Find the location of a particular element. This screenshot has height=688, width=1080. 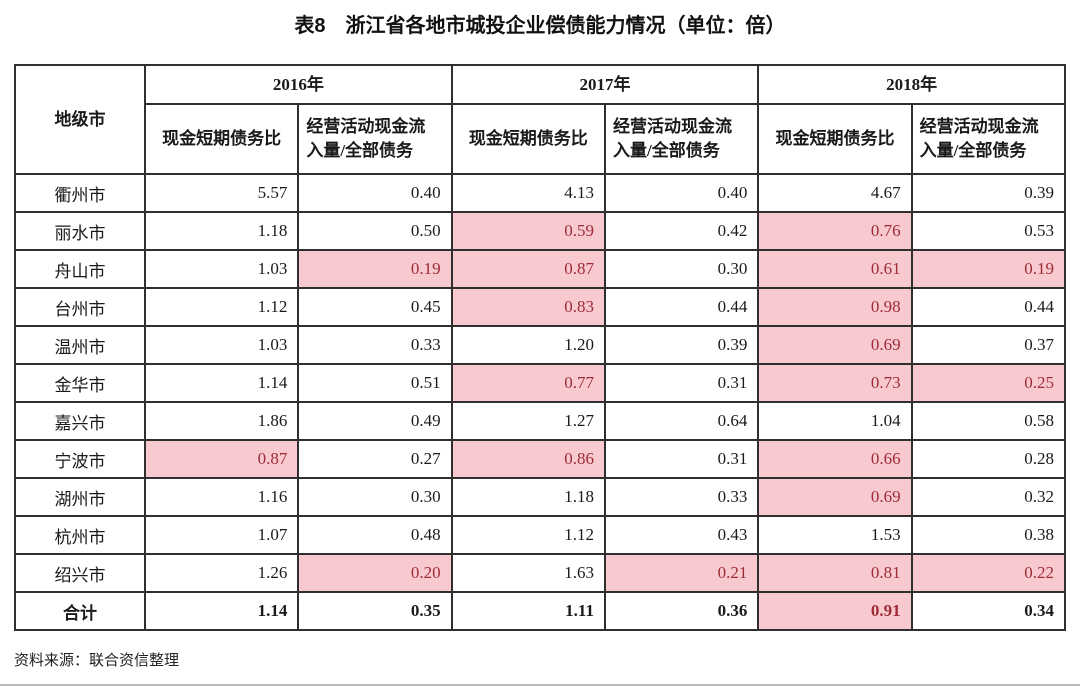

city-cell: 合计 is located at coordinates (80, 611).